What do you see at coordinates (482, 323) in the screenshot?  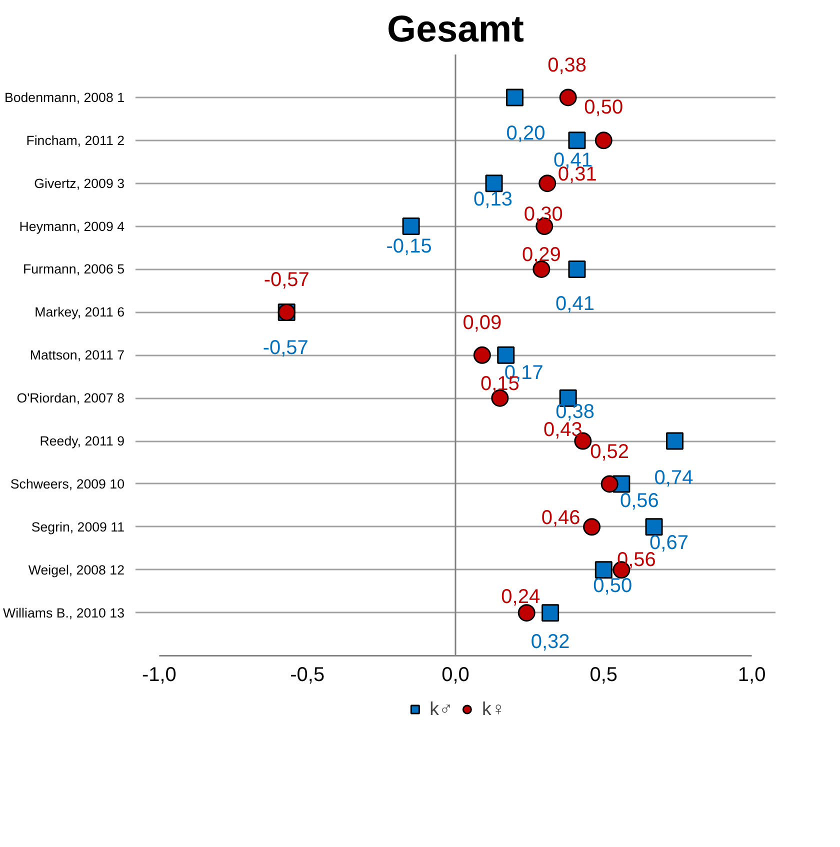 I see `data-label: 0,09` at bounding box center [482, 323].